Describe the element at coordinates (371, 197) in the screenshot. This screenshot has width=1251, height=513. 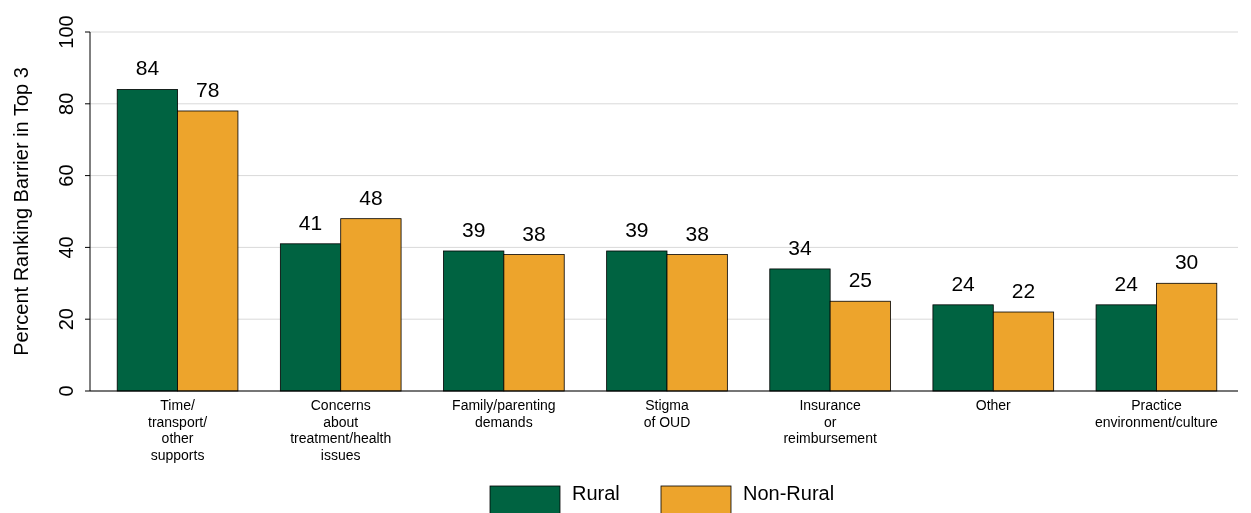
I see `data-label: 48` at that location.